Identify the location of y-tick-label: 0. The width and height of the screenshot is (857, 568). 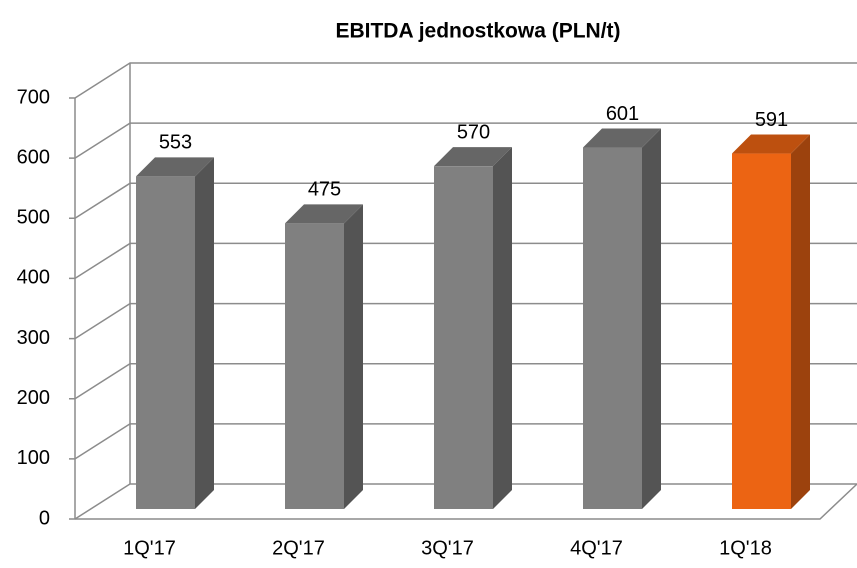
(44, 518).